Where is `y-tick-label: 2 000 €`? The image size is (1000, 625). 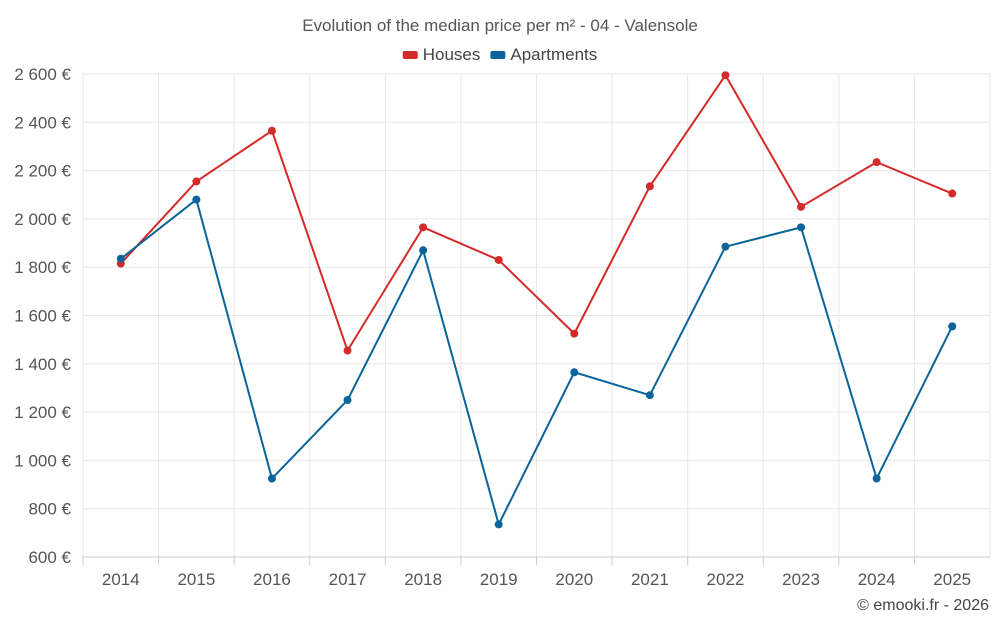
y-tick-label: 2 000 € is located at coordinates (42, 219).